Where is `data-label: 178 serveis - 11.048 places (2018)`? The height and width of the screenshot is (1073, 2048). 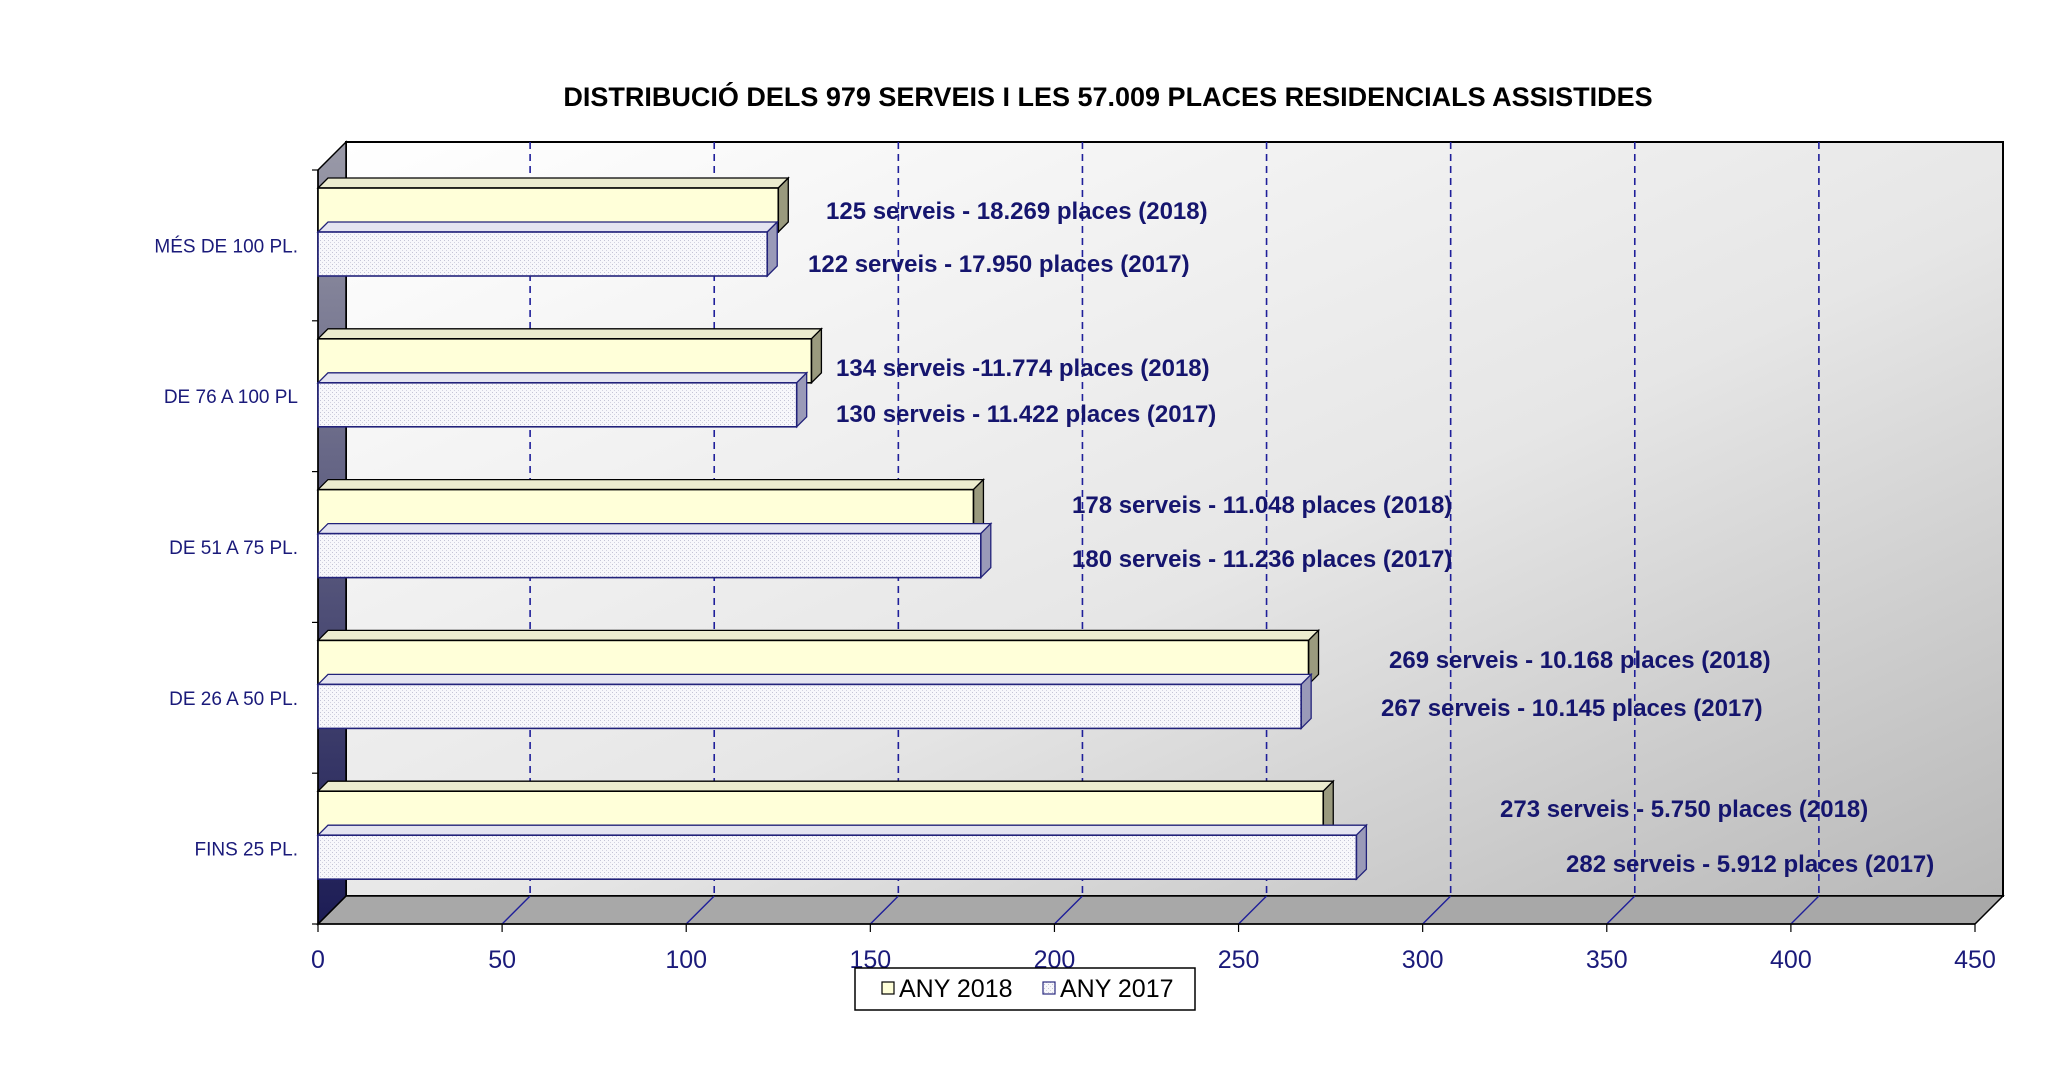 data-label: 178 serveis - 11.048 places (2018) is located at coordinates (1262, 505).